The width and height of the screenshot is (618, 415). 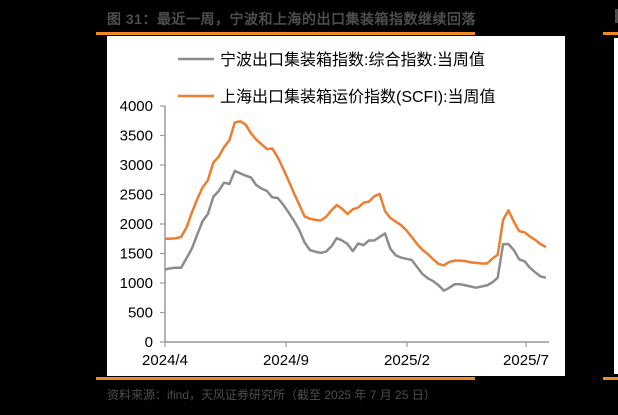 What do you see at coordinates (358, 97) in the screenshot?
I see `legend-label-scfi: 上海出口集装箱运价指数(SCFI):当周值` at bounding box center [358, 97].